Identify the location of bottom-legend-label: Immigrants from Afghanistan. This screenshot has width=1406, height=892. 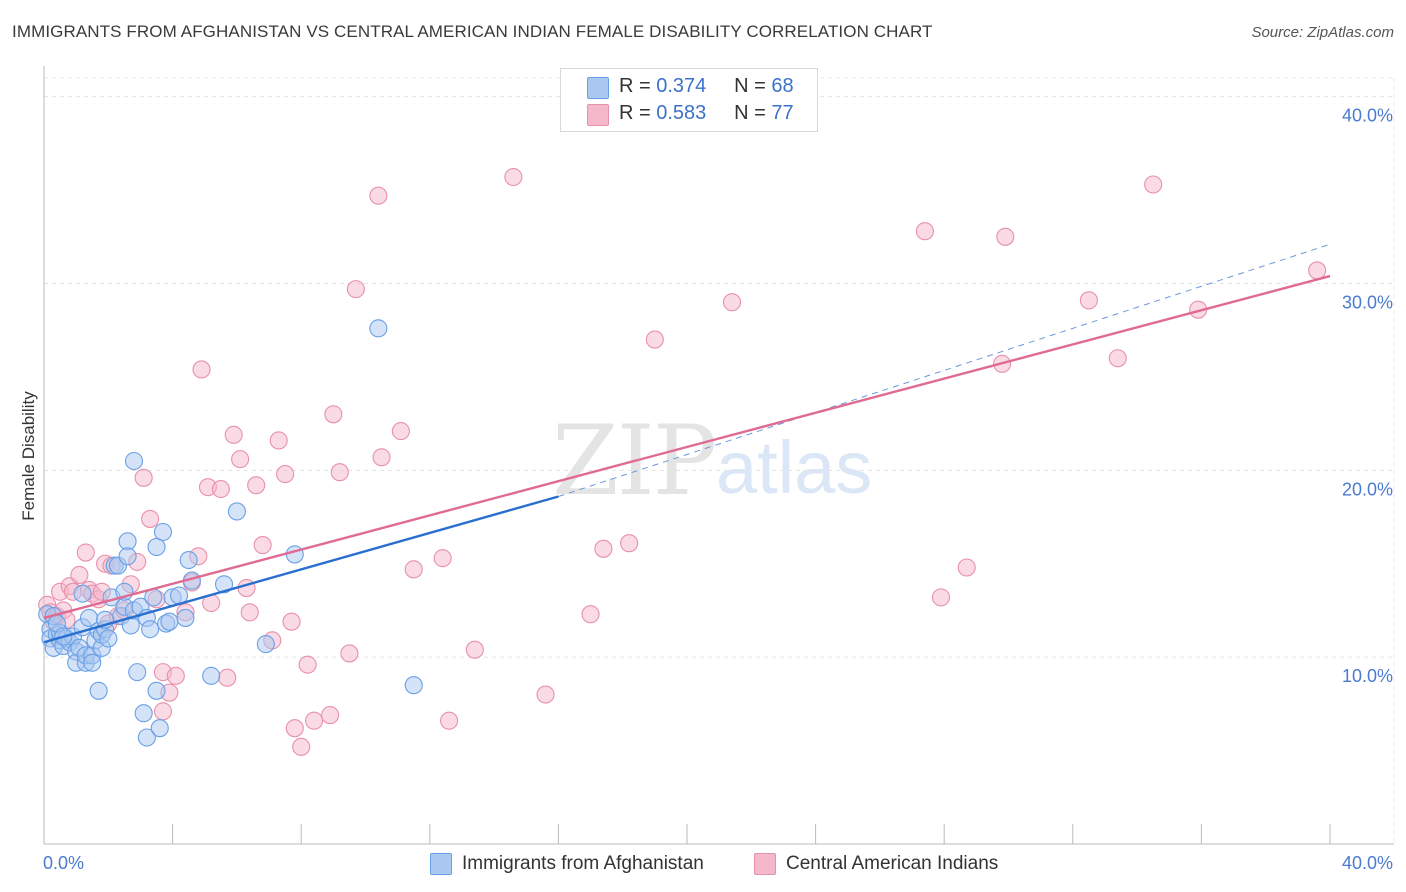
(583, 863).